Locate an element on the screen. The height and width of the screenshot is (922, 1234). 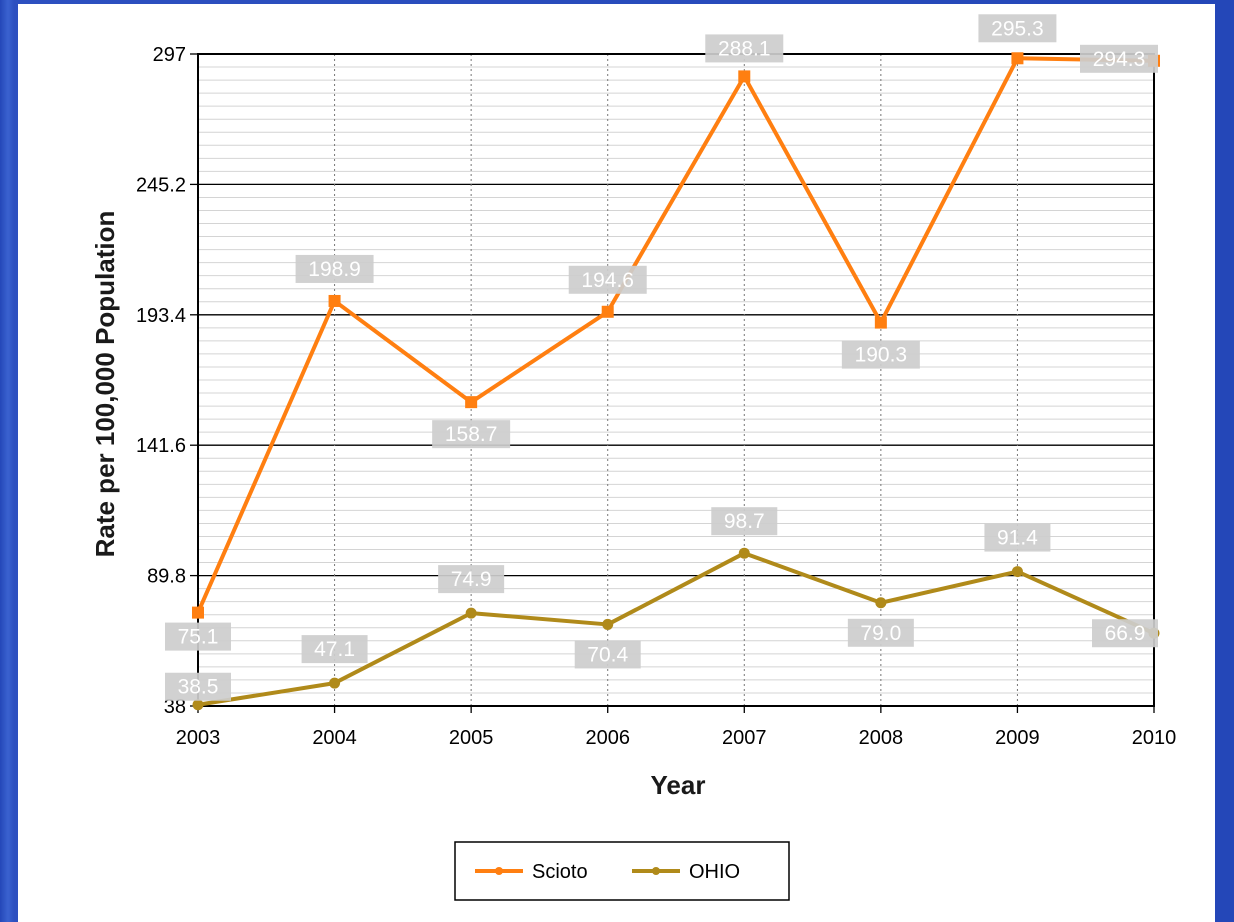
data-label-text: 70.4 is located at coordinates (607, 654).